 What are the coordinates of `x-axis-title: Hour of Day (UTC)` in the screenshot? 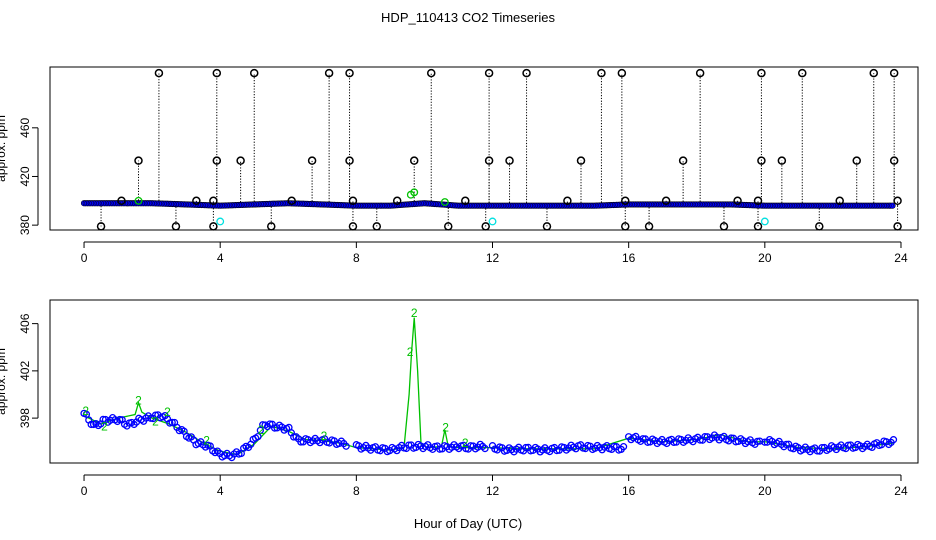 It's located at (468, 523).